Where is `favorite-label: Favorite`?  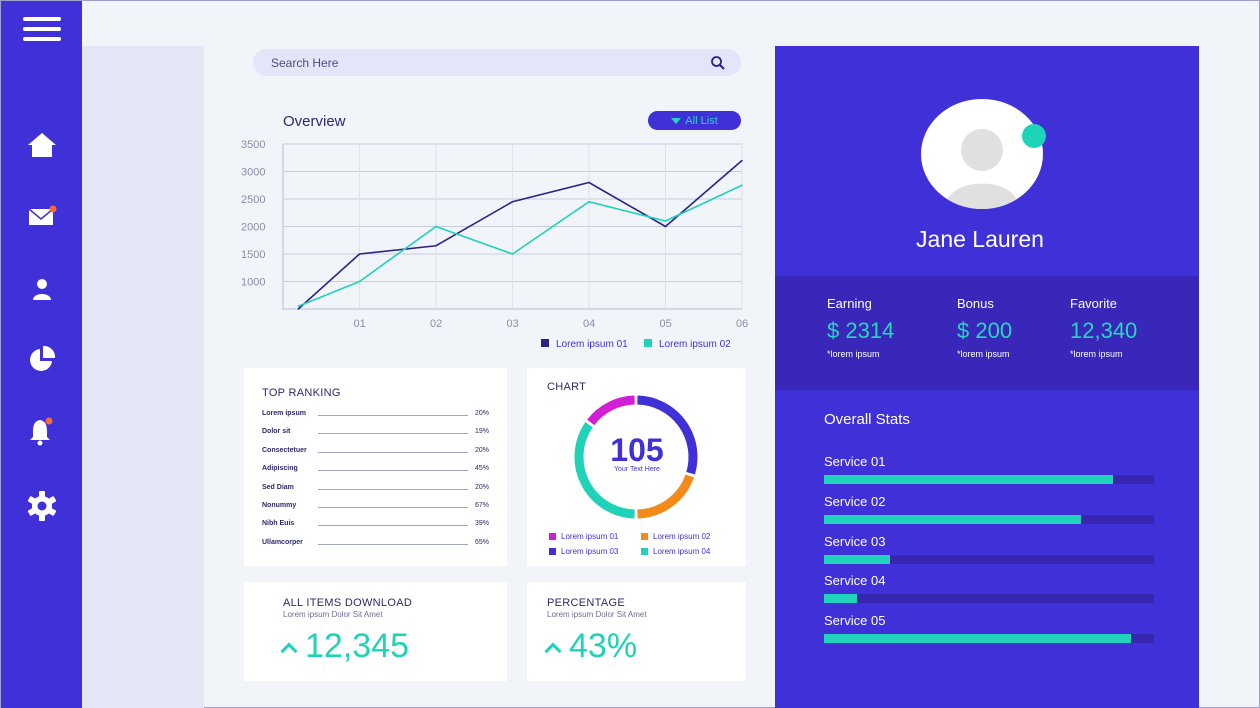 favorite-label: Favorite is located at coordinates (1093, 303).